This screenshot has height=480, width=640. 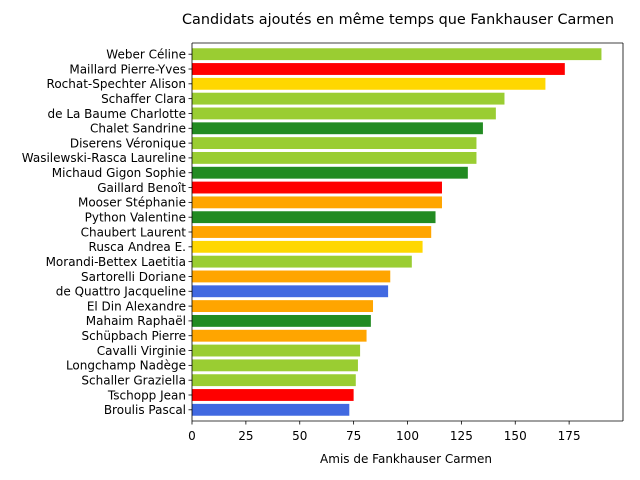 What do you see at coordinates (136, 321) in the screenshot?
I see `y-tick-label: Mahaim Raphaël` at bounding box center [136, 321].